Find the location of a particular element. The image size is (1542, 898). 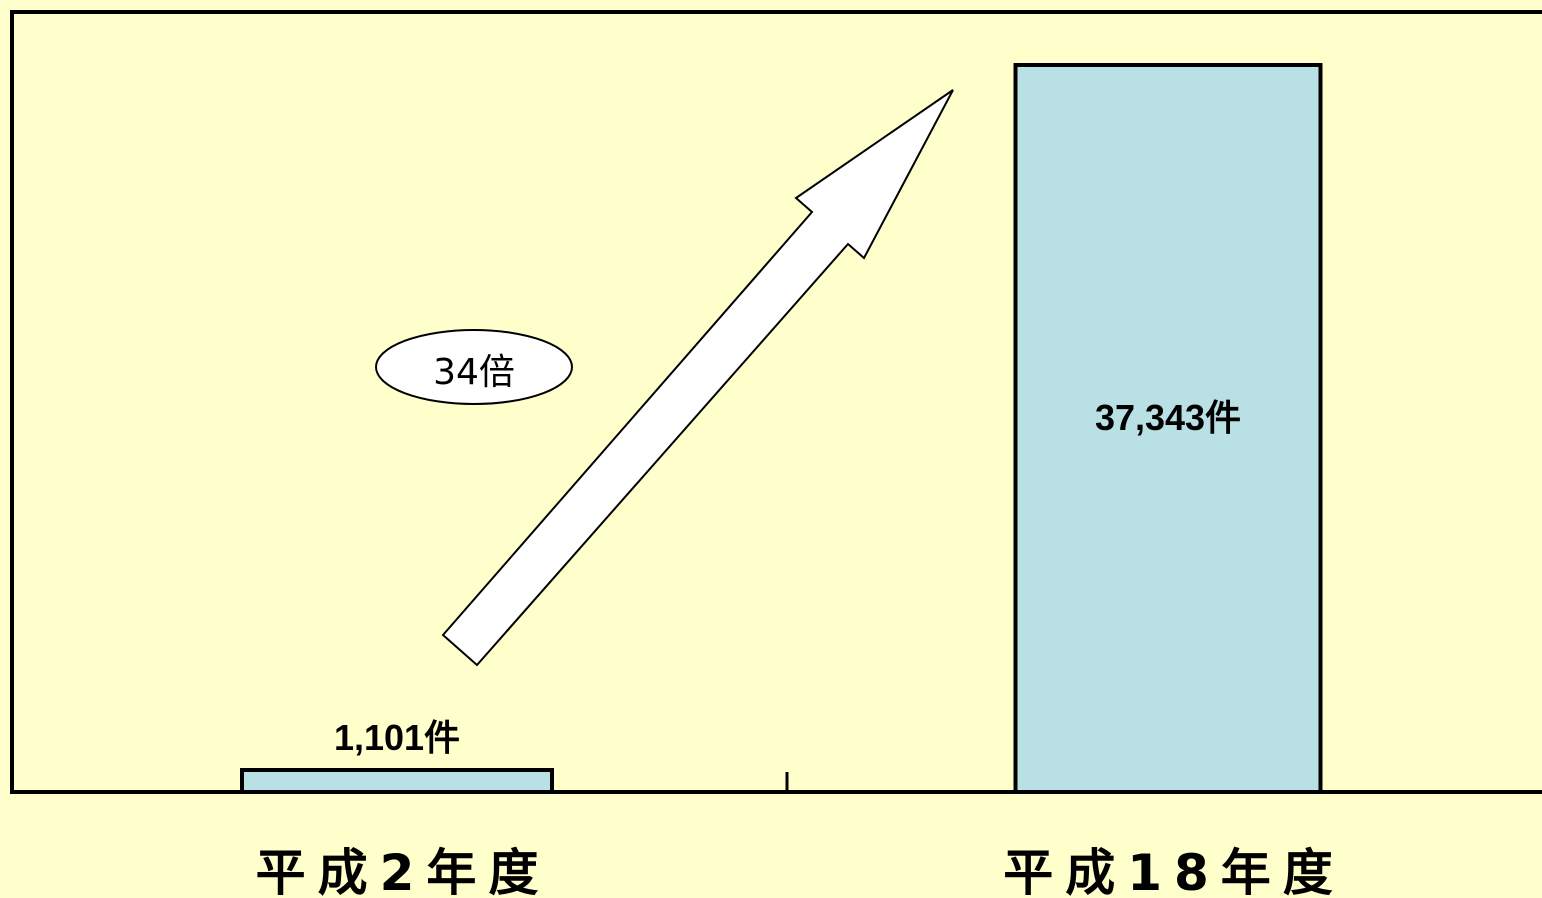

category-label-heisei-2: 平成2年度 is located at coordinates (403, 871).